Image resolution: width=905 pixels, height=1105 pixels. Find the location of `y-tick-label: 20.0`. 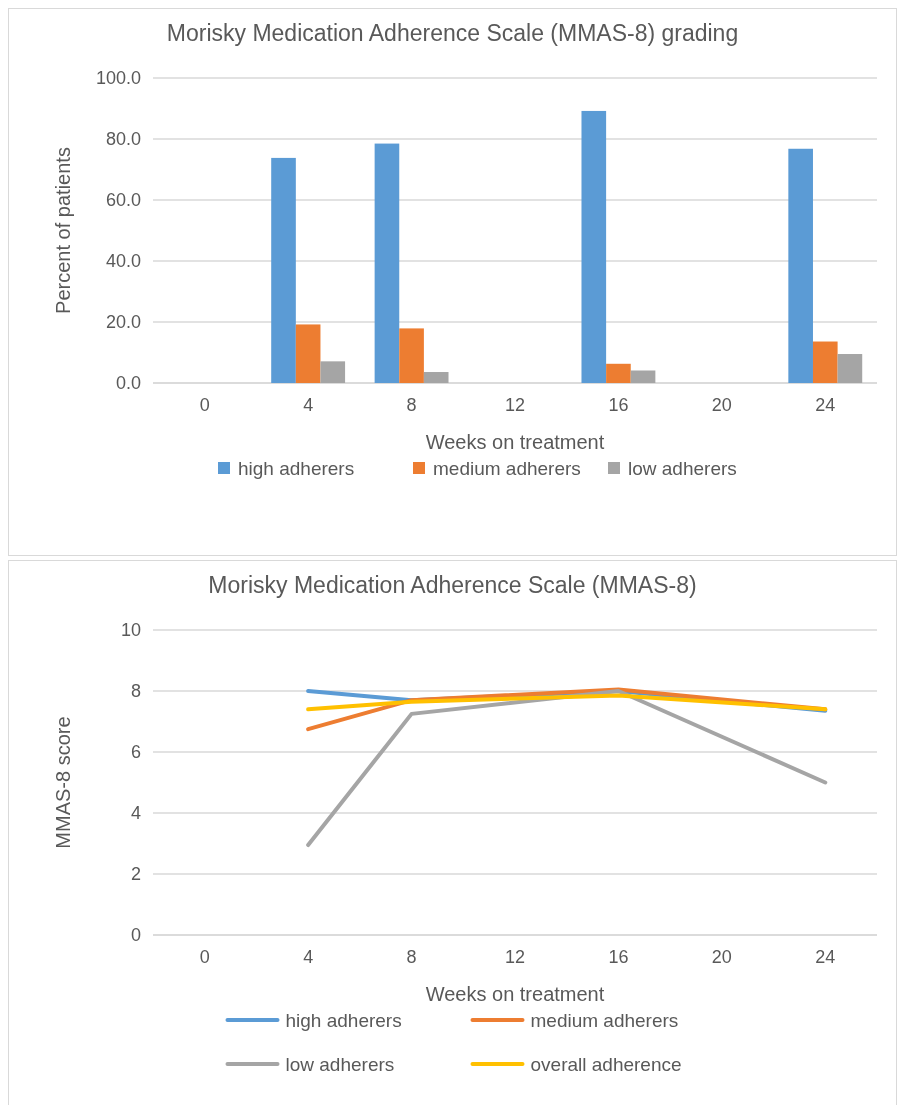

y-tick-label: 20.0 is located at coordinates (123, 322).